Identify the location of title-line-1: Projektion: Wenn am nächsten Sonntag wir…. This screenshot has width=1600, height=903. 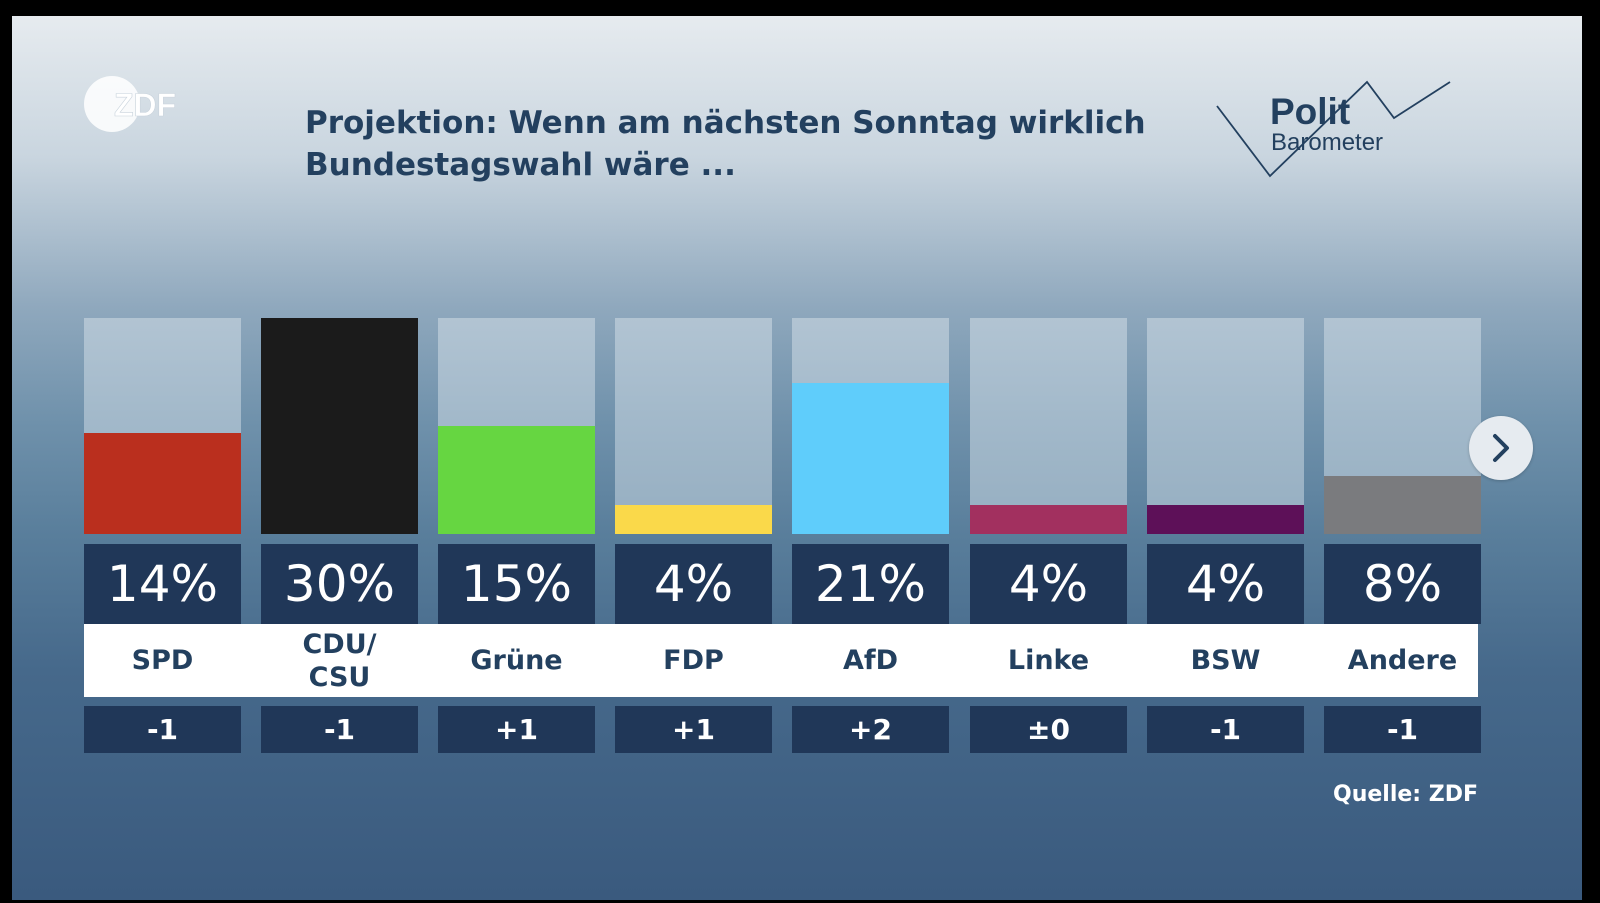
(725, 123).